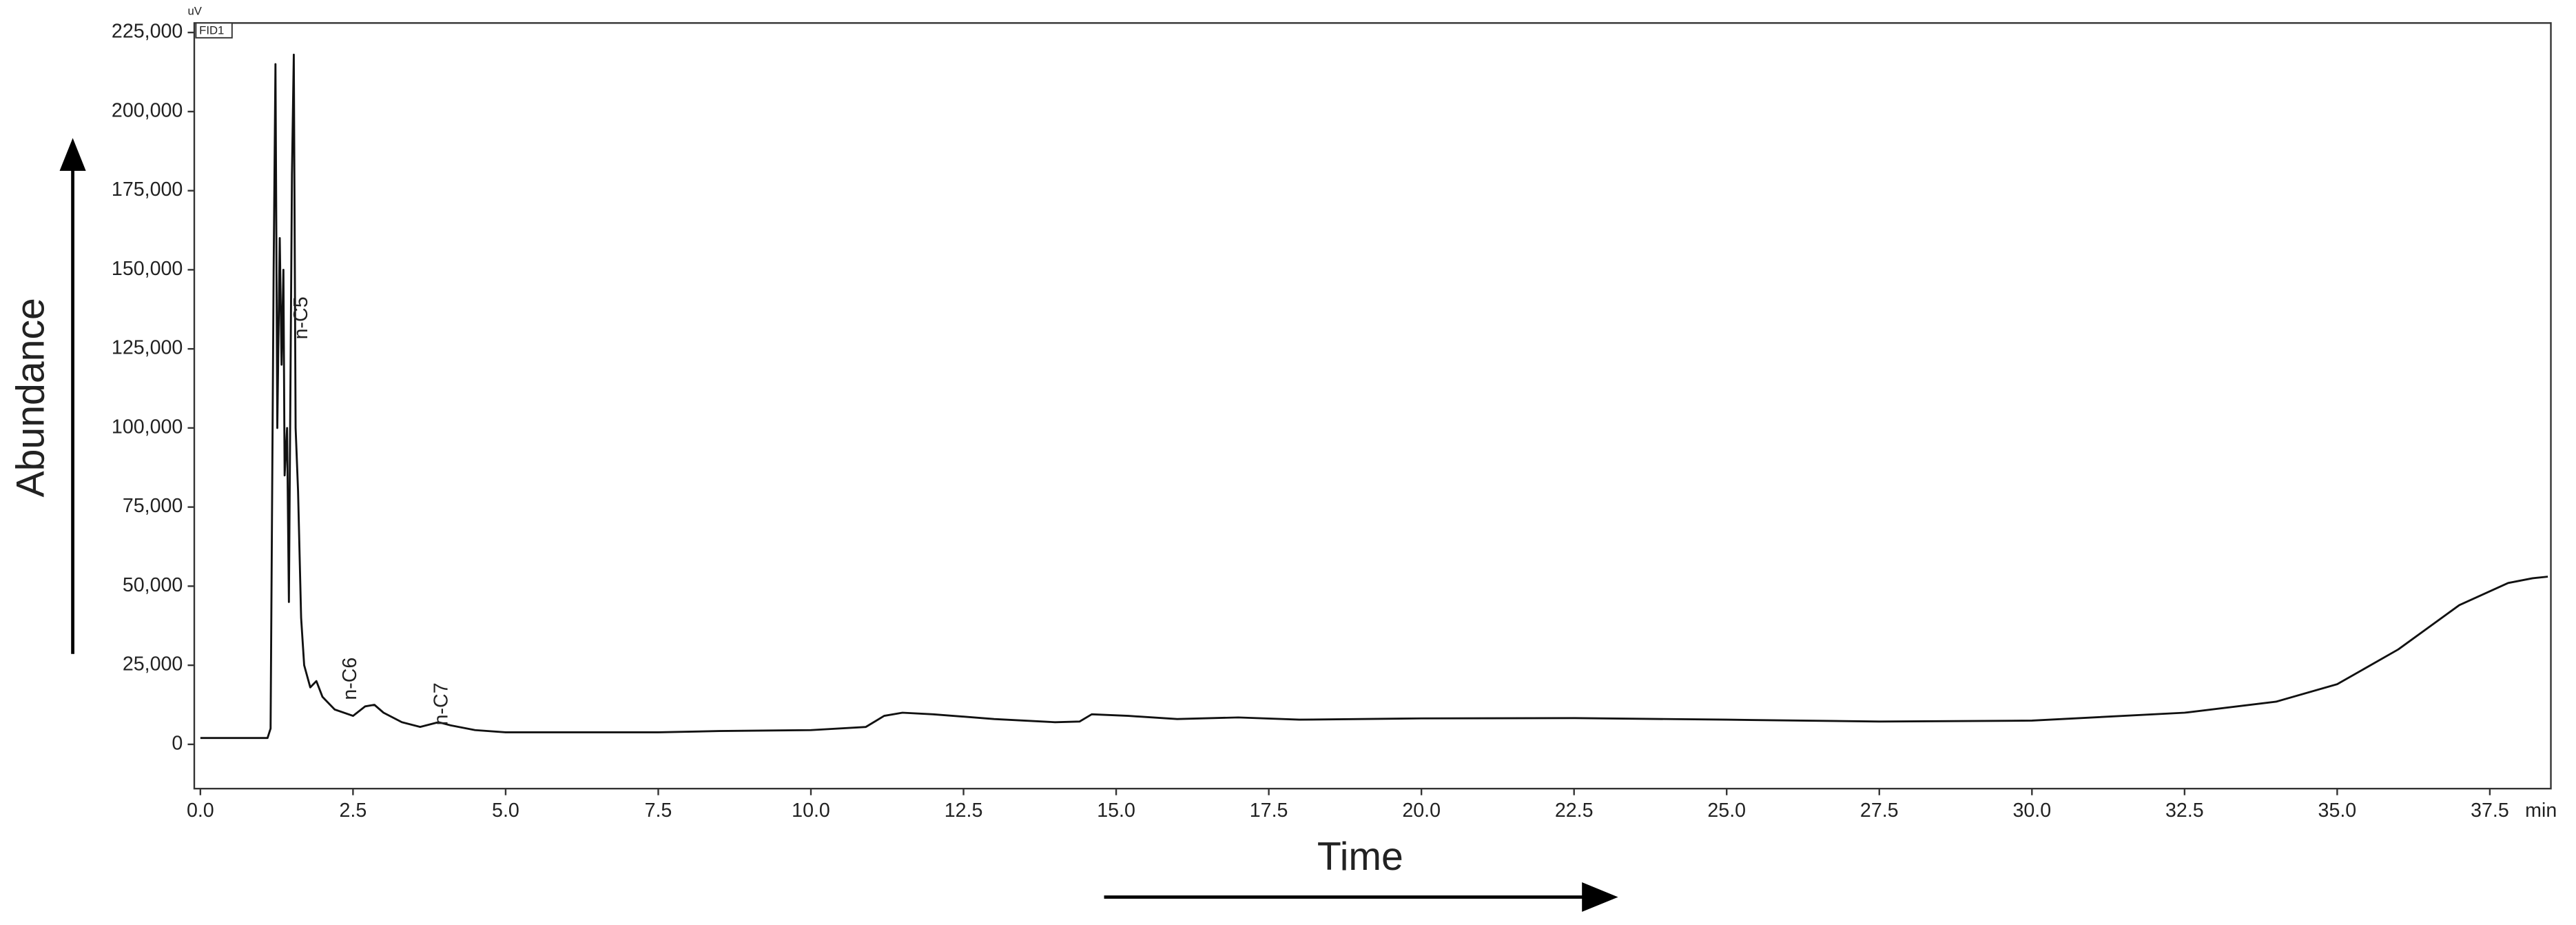  Describe the element at coordinates (72, 155) in the screenshot. I see `y-arrow-head` at that location.